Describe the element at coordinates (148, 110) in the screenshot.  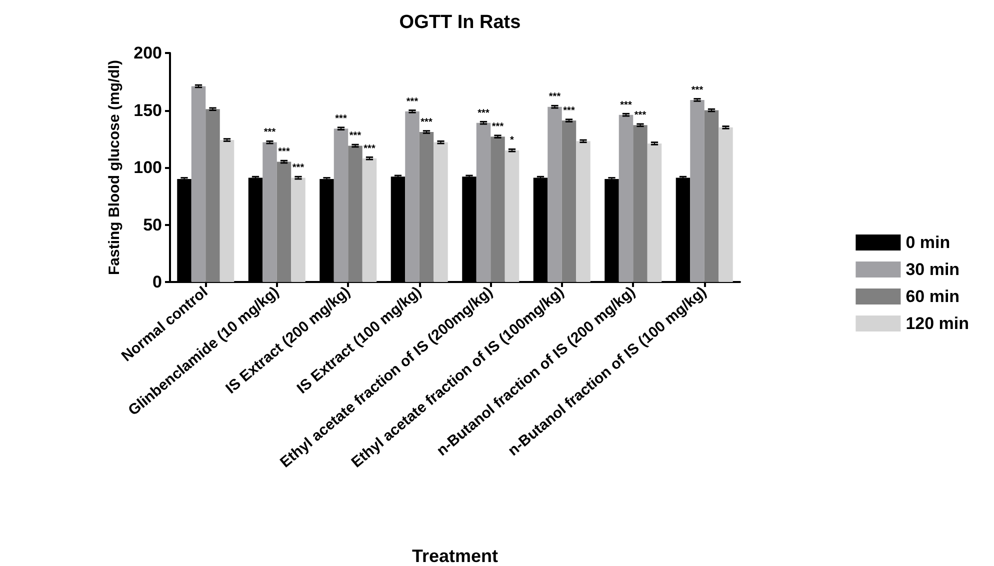
I see `y-tick-label: 150` at that location.